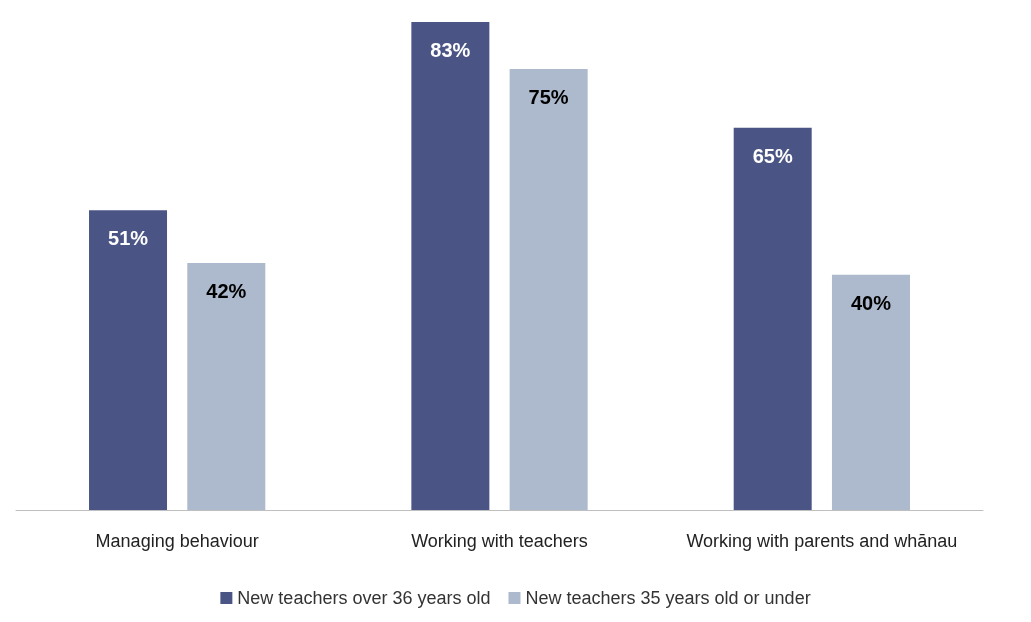  I want to click on legend-label: New teachers over 36 years old, so click(364, 598).